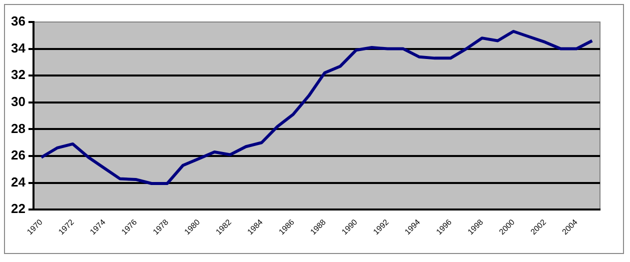 The height and width of the screenshot is (262, 630). What do you see at coordinates (18, 155) in the screenshot?
I see `y-tick-label: 26` at bounding box center [18, 155].